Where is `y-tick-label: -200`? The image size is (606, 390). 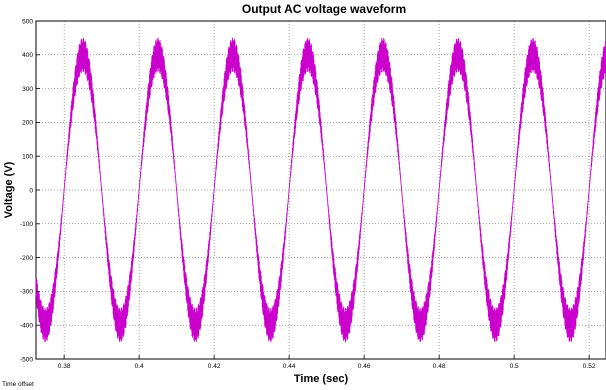
y-tick-label: -200 is located at coordinates (26, 258).